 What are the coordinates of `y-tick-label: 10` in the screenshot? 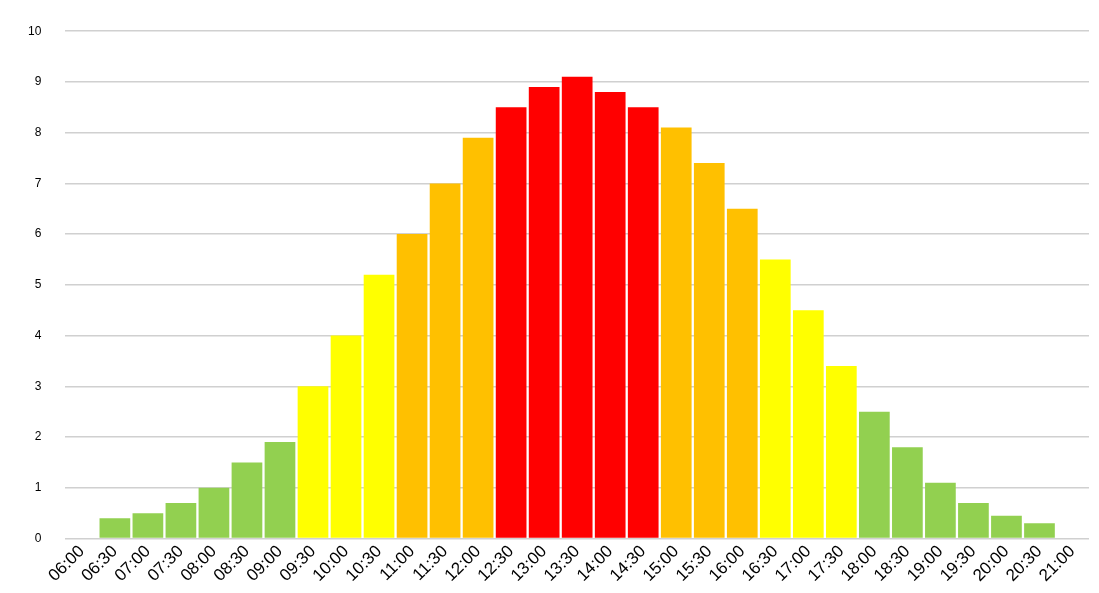 It's located at (34, 30).